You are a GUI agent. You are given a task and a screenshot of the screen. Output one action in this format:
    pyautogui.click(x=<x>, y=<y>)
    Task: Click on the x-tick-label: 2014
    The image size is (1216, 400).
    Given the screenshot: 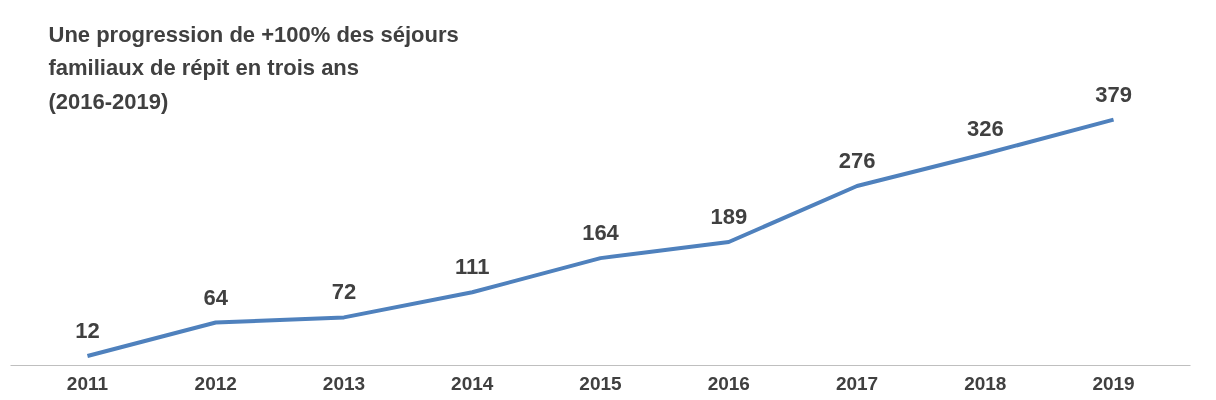 What is the action you would take?
    pyautogui.click(x=472, y=383)
    